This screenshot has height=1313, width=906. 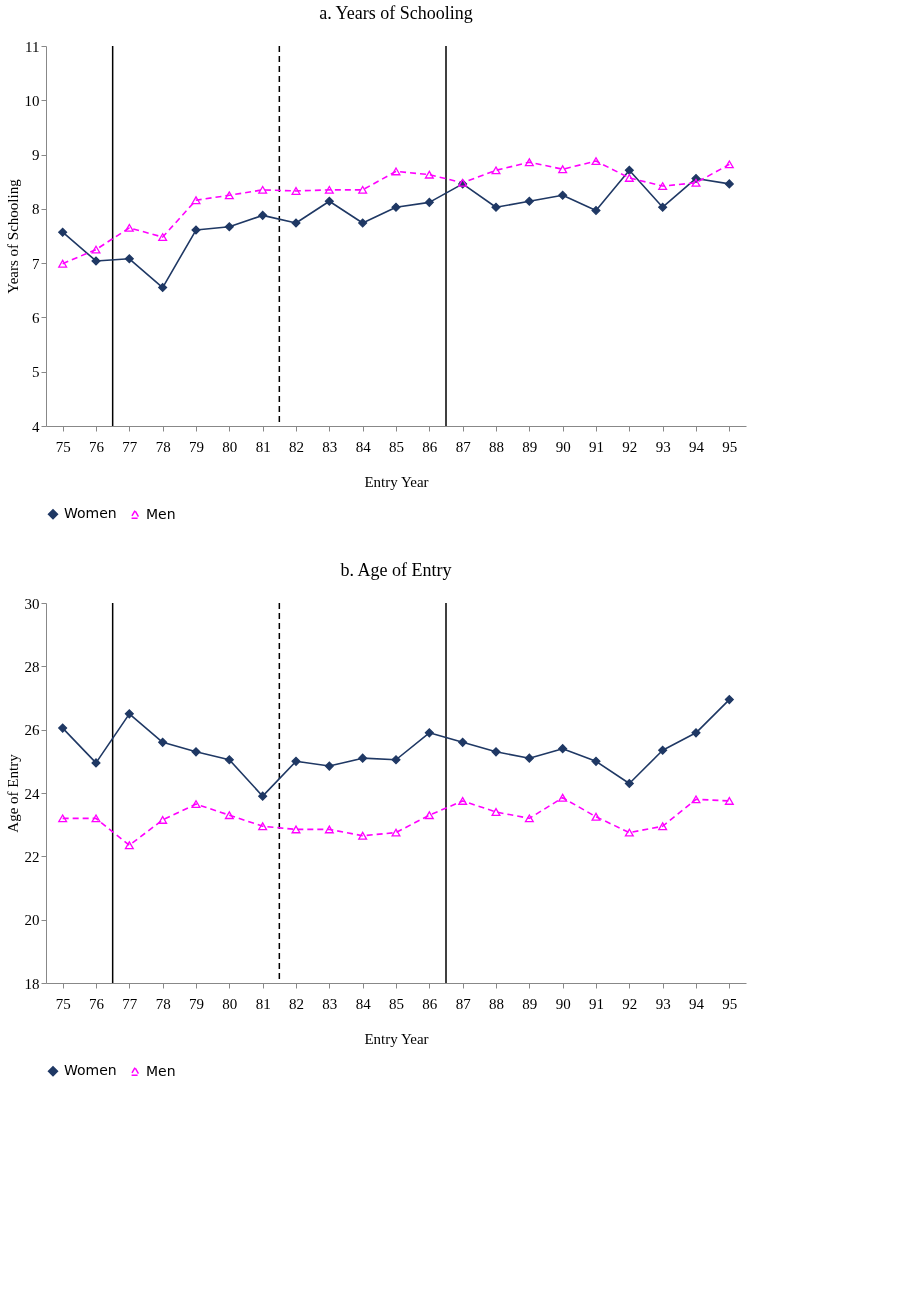 What do you see at coordinates (32, 46) in the screenshot?
I see `y-tick-label: 11` at bounding box center [32, 46].